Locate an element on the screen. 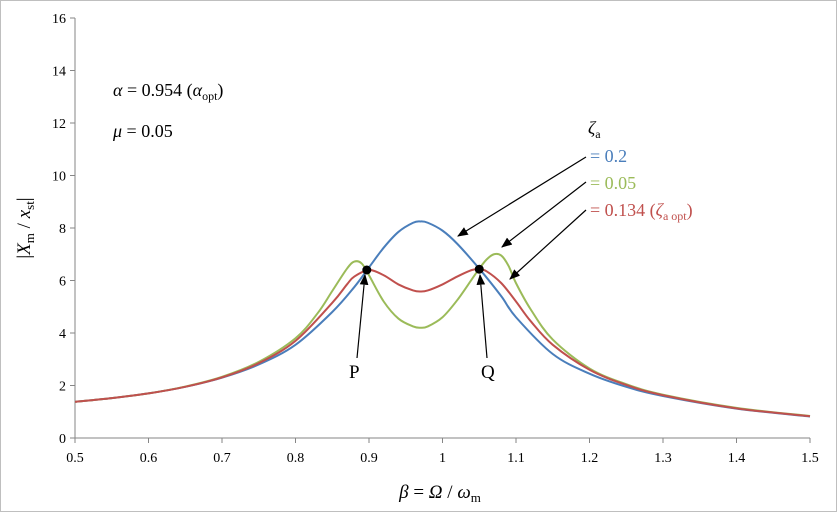 The width and height of the screenshot is (837, 517). y-tick-label: 12 is located at coordinates (59, 124).